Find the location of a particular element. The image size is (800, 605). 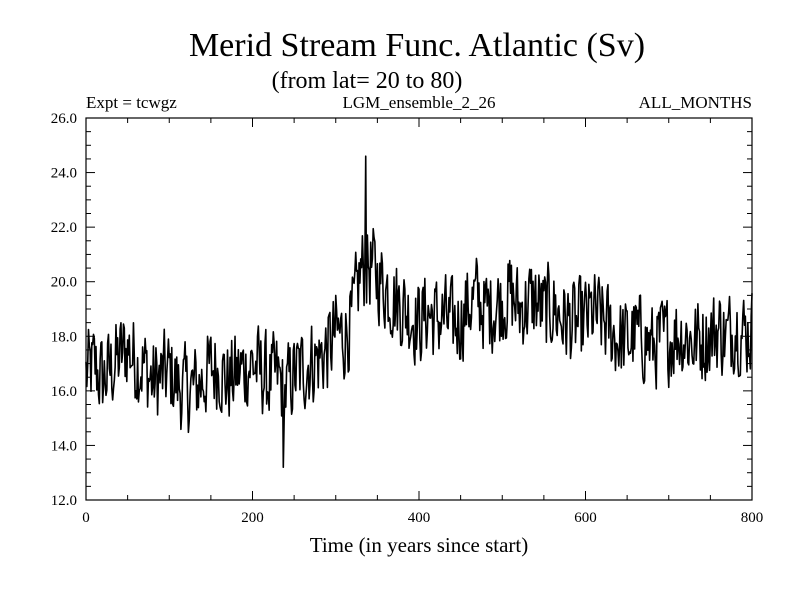

y-tick-label: 16.0 is located at coordinates (64, 392).